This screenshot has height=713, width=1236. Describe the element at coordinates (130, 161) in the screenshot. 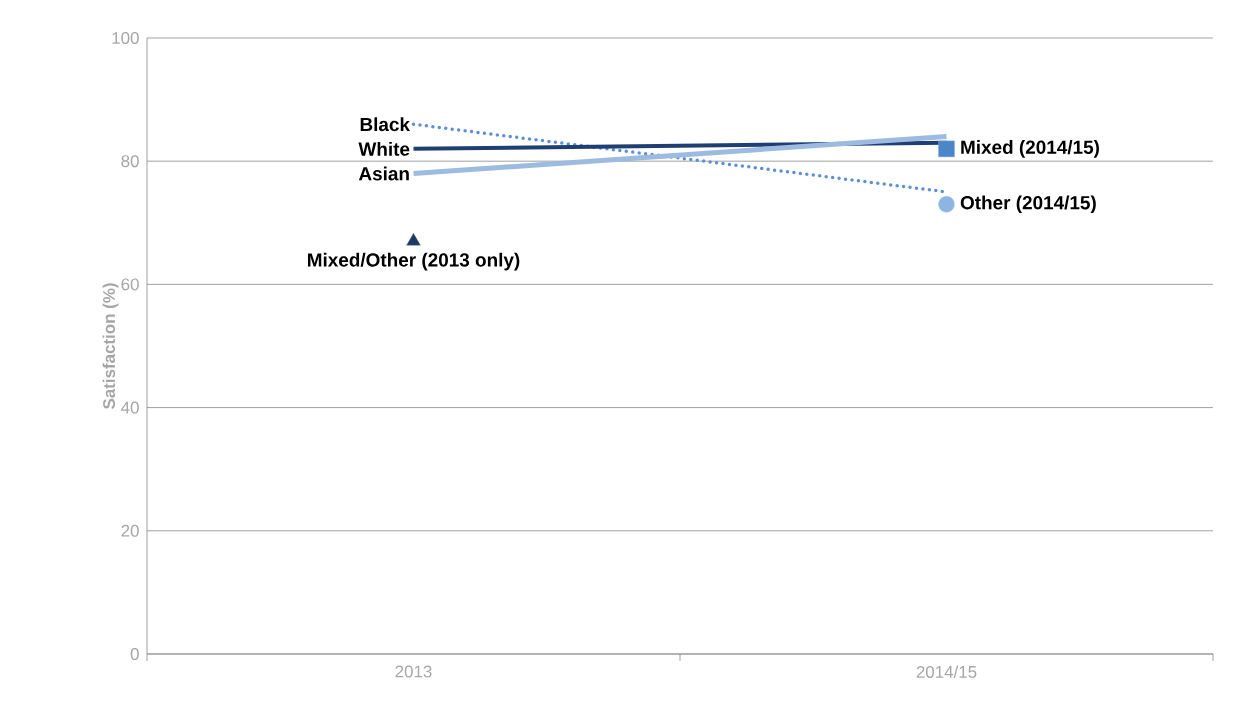

I see `y-tick-label: 80` at that location.